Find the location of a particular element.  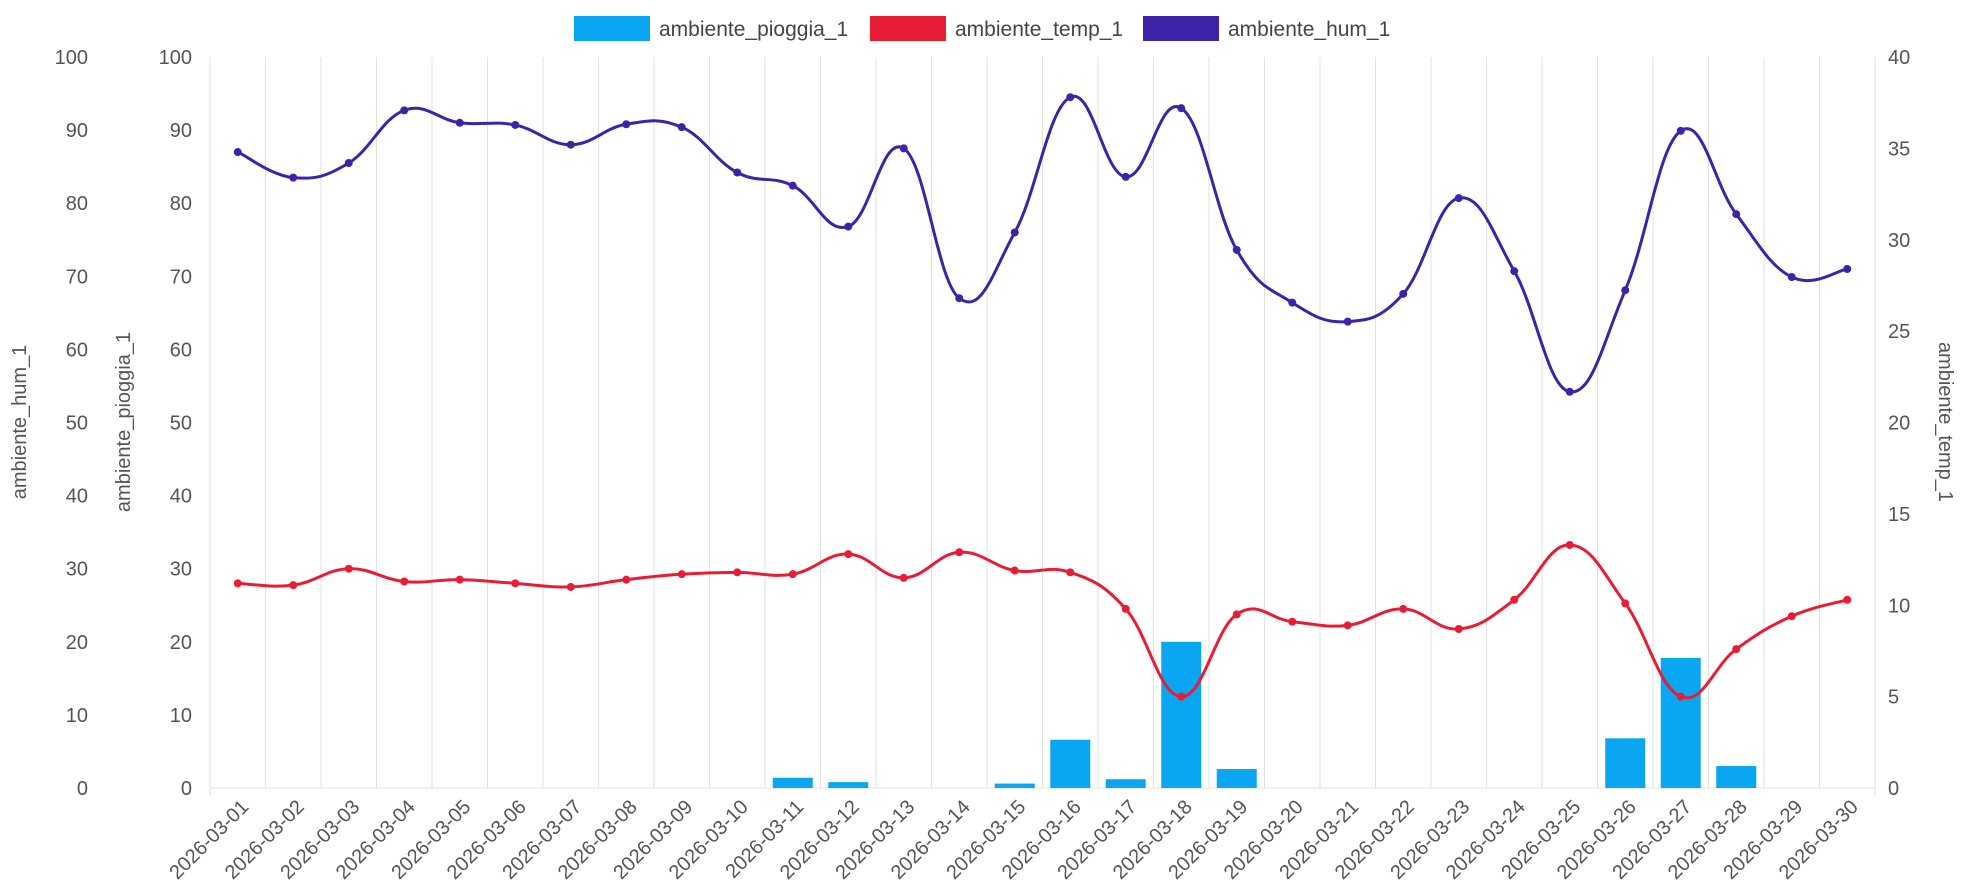

y-tick-label-temp: 40 is located at coordinates (1899, 58).